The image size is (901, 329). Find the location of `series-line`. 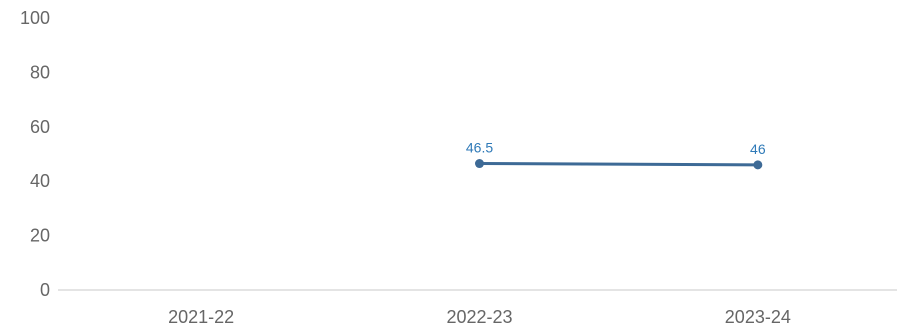

series-line is located at coordinates (619, 164).